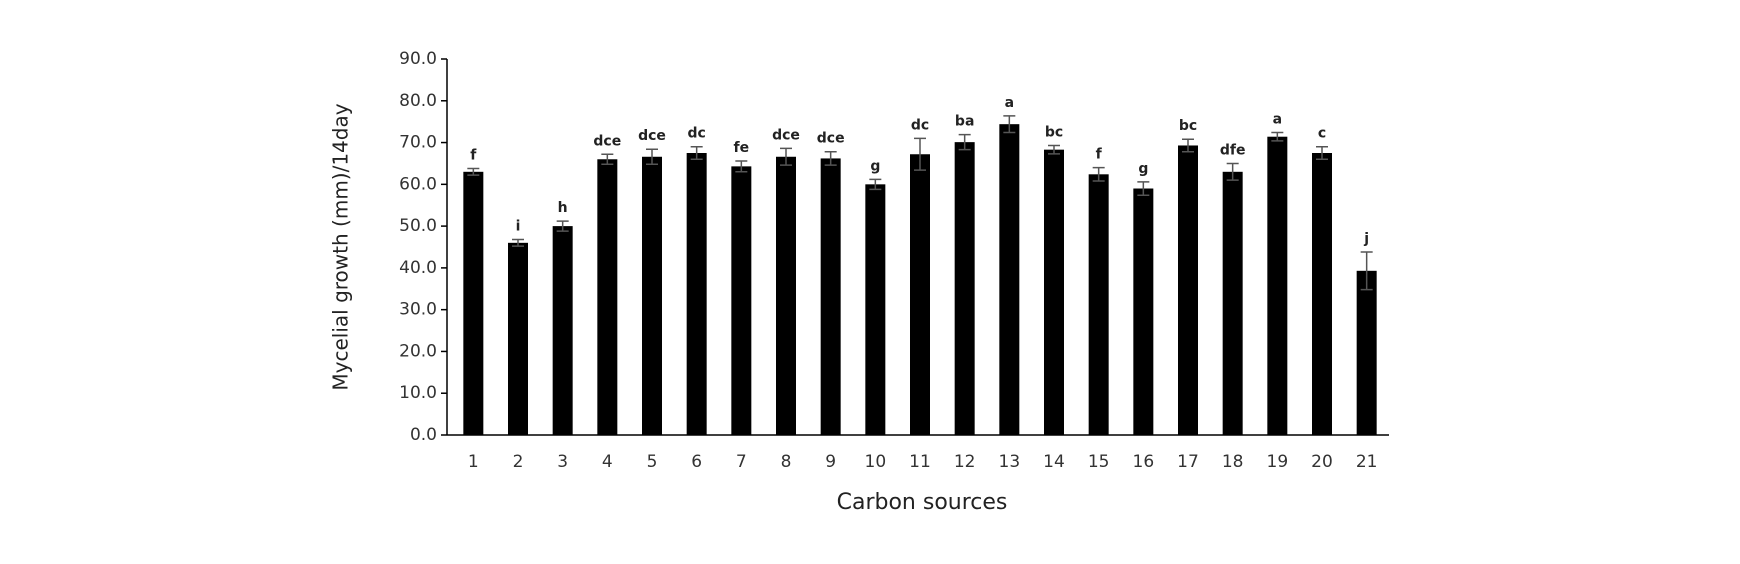  What do you see at coordinates (1367, 462) in the screenshot?
I see `x-tick-label: 21` at bounding box center [1367, 462].